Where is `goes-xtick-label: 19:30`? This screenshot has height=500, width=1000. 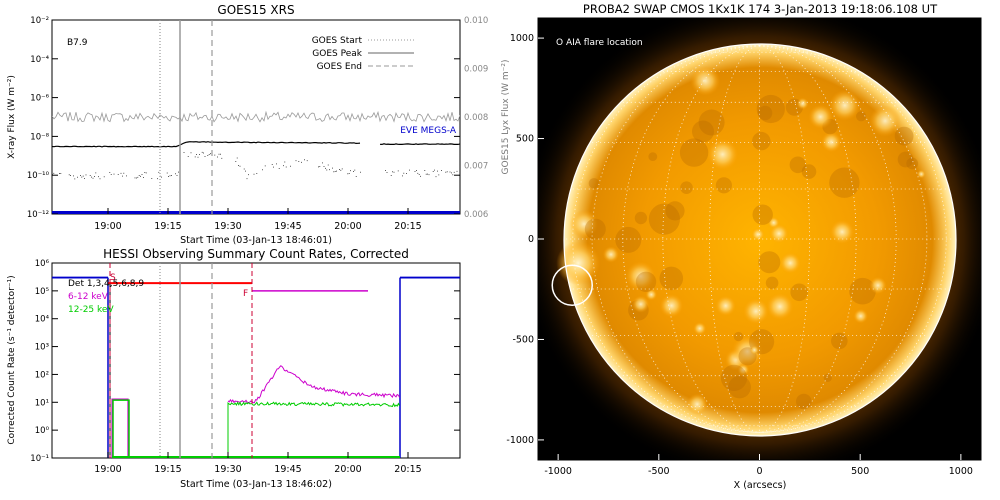 goes-xtick-label: 19:30 is located at coordinates (227, 226).